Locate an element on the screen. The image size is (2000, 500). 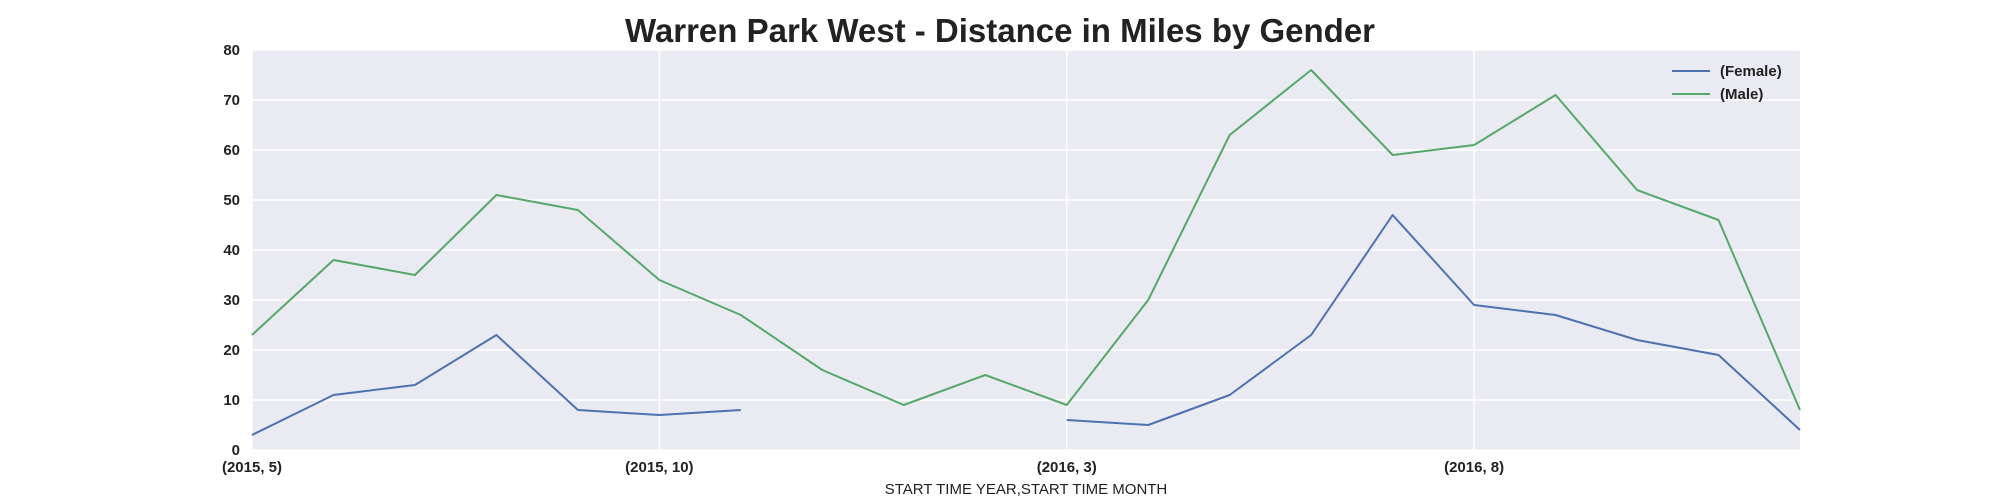
y-tick-label: 50 is located at coordinates (231, 200).